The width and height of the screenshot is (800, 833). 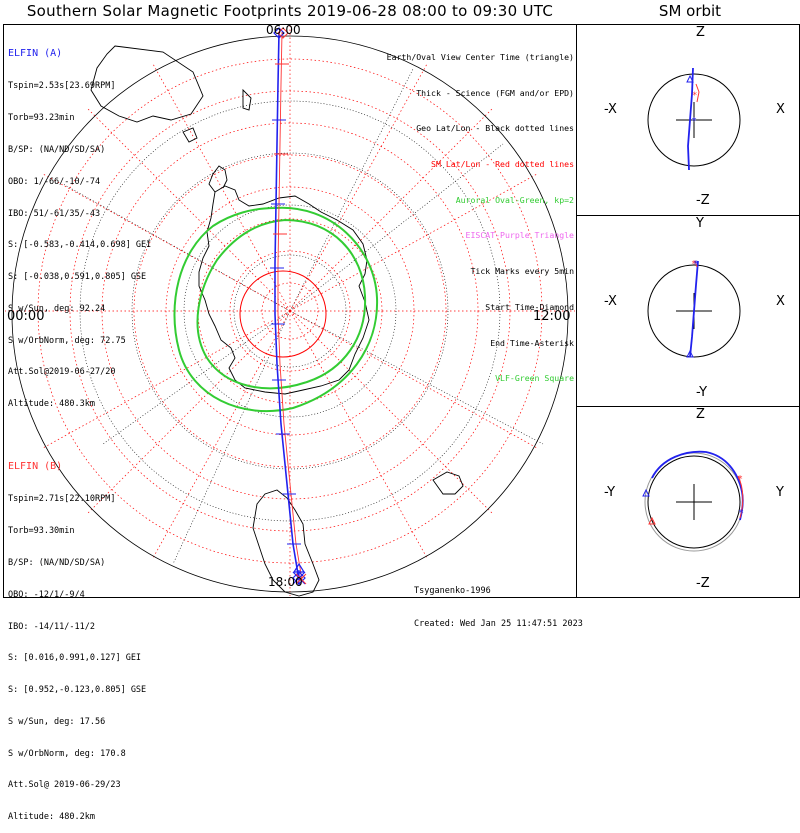 I want to click on legend-item: SM Lat/Lon - Red dotted lines, so click(x=502, y=163).